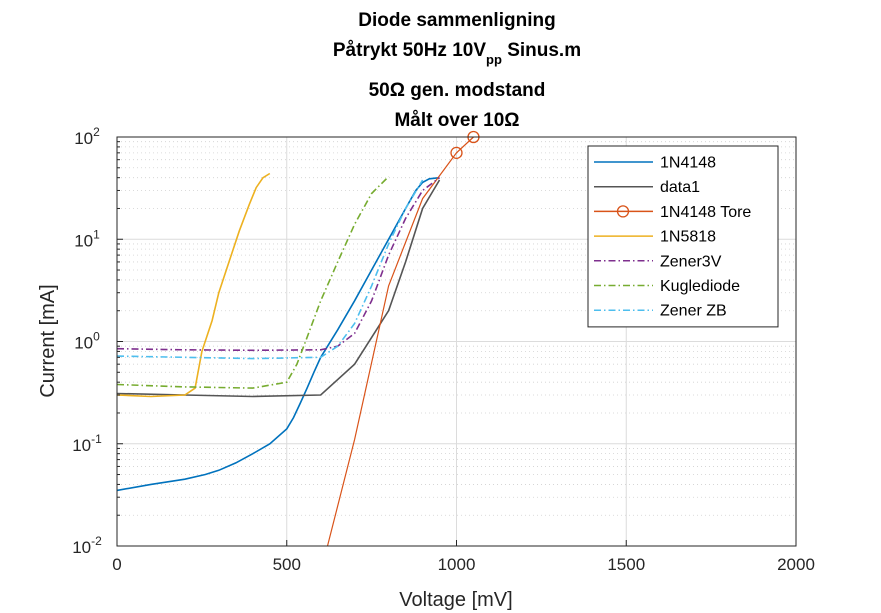 This screenshot has width=881, height=613. What do you see at coordinates (455, 600) in the screenshot?
I see `x-axis-label: Voltage [mV]` at bounding box center [455, 600].